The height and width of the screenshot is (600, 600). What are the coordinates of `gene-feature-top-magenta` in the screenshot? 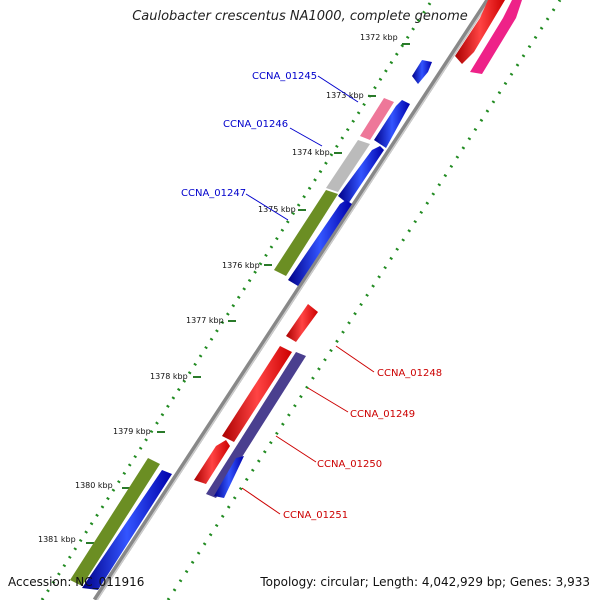 It's located at (496, 37).